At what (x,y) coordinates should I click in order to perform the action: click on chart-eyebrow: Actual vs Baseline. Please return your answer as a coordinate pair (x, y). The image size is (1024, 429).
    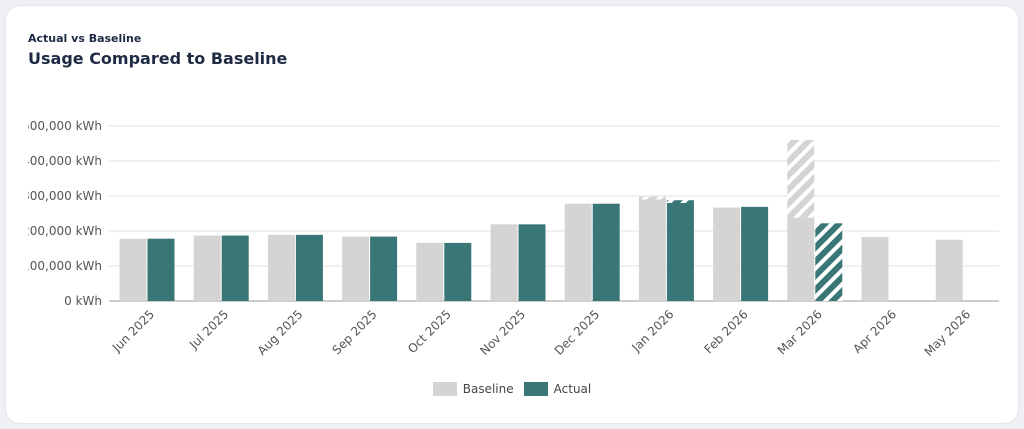
    Looking at the image, I should click on (85, 38).